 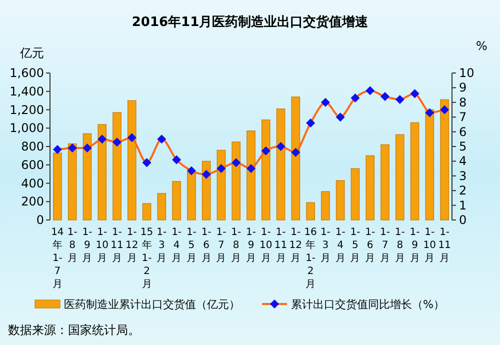 I want to click on y-tick-label: 200, so click(x=32, y=201).